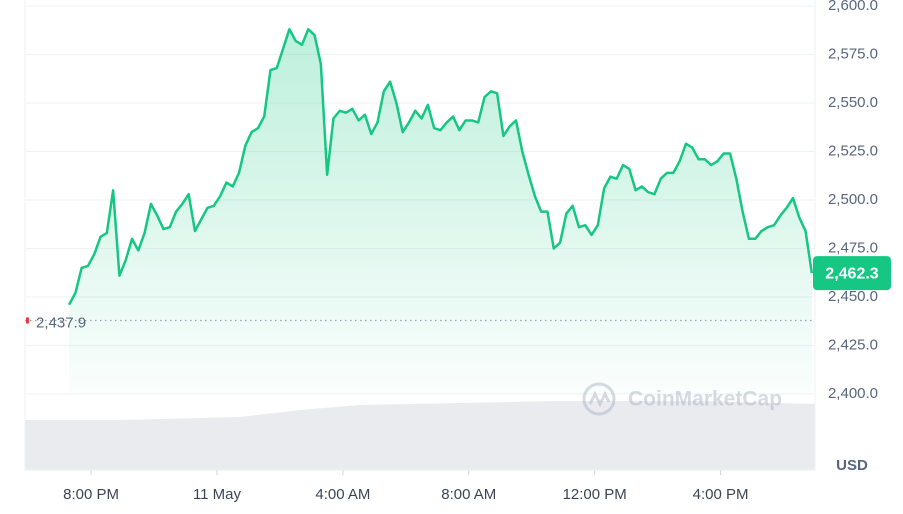 The height and width of the screenshot is (514, 903). I want to click on reference-label: 2,437.9, so click(61, 322).